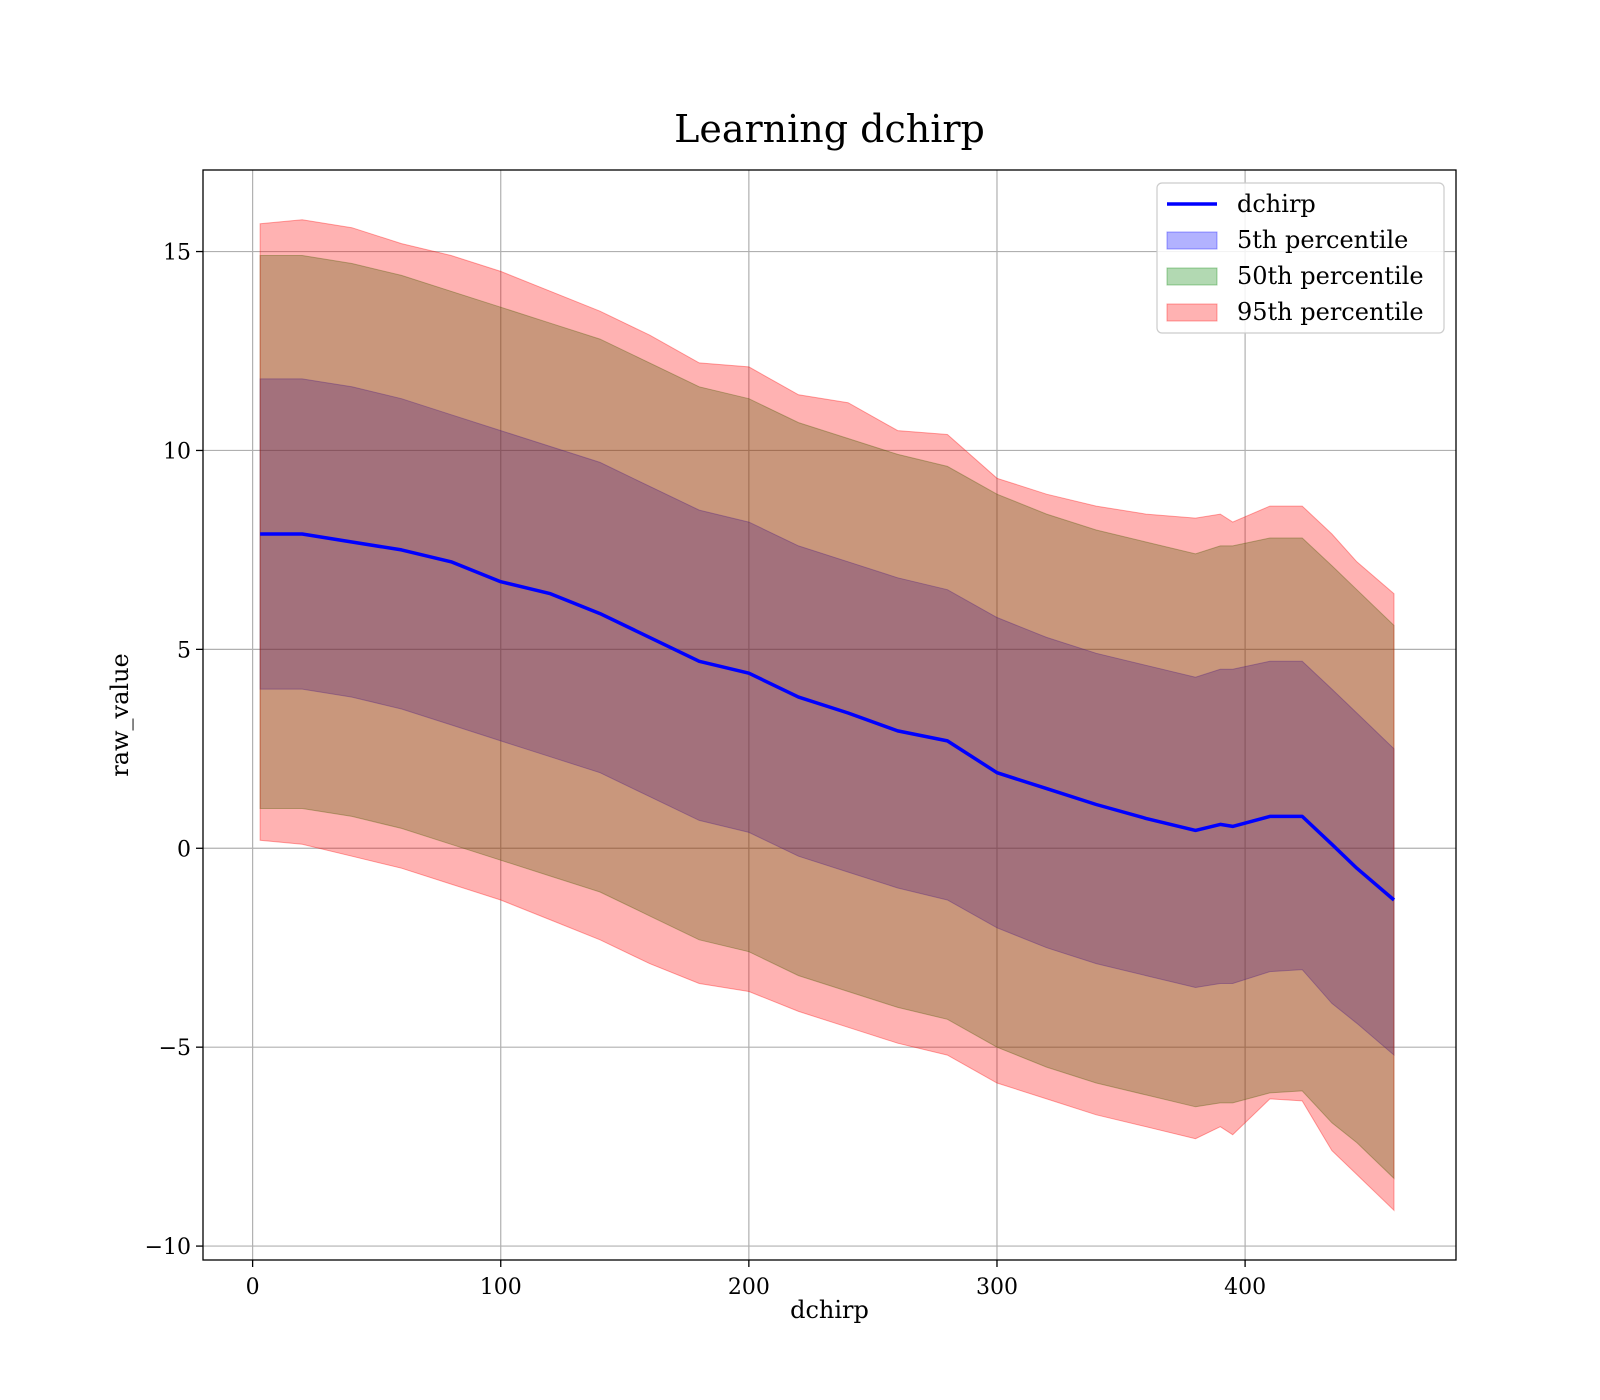  Describe the element at coordinates (1276, 204) in the screenshot. I see `legend-label: dchirp` at that location.